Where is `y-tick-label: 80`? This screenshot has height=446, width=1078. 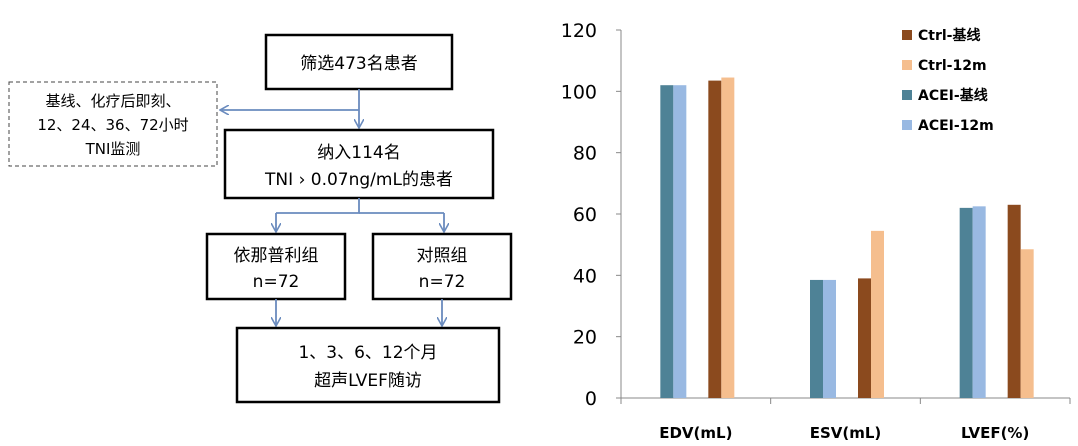
y-tick-label: 80 is located at coordinates (585, 154).